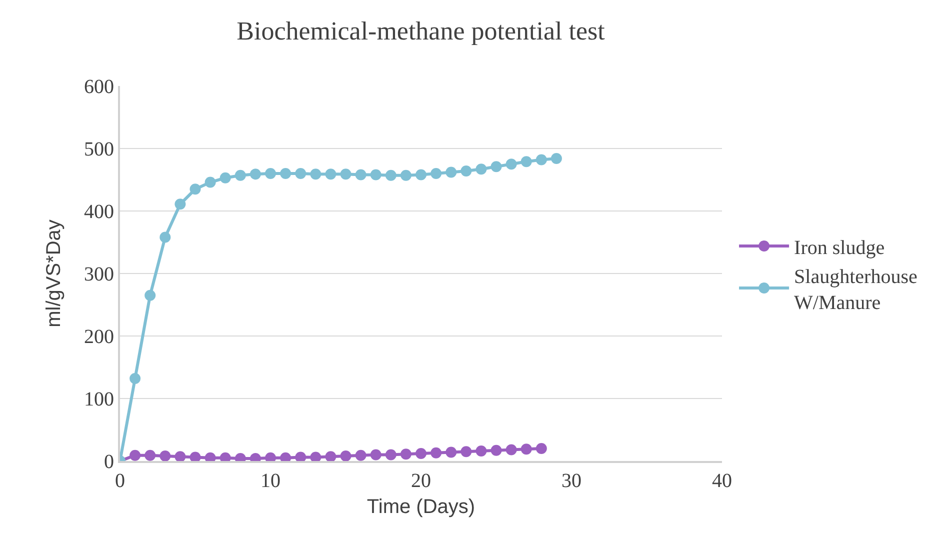 This screenshot has width=935, height=536. Describe the element at coordinates (99, 337) in the screenshot. I see `y-tick-label: 200` at that location.